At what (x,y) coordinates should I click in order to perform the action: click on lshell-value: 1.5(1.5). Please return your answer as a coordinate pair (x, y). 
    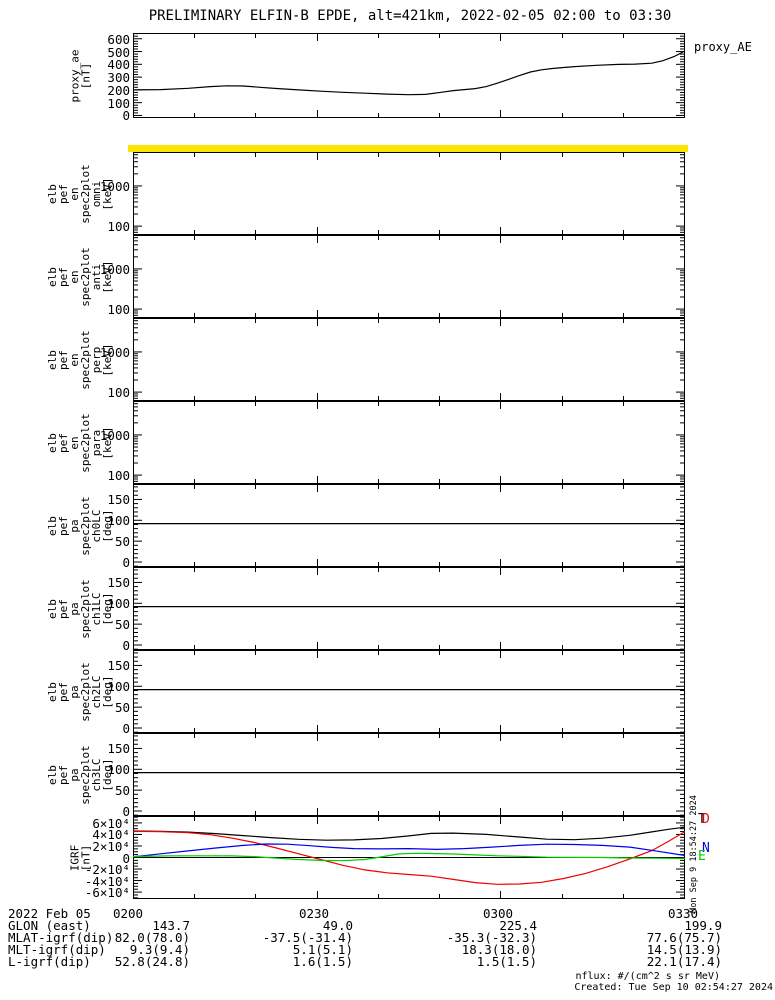
    Looking at the image, I should click on (506, 961).